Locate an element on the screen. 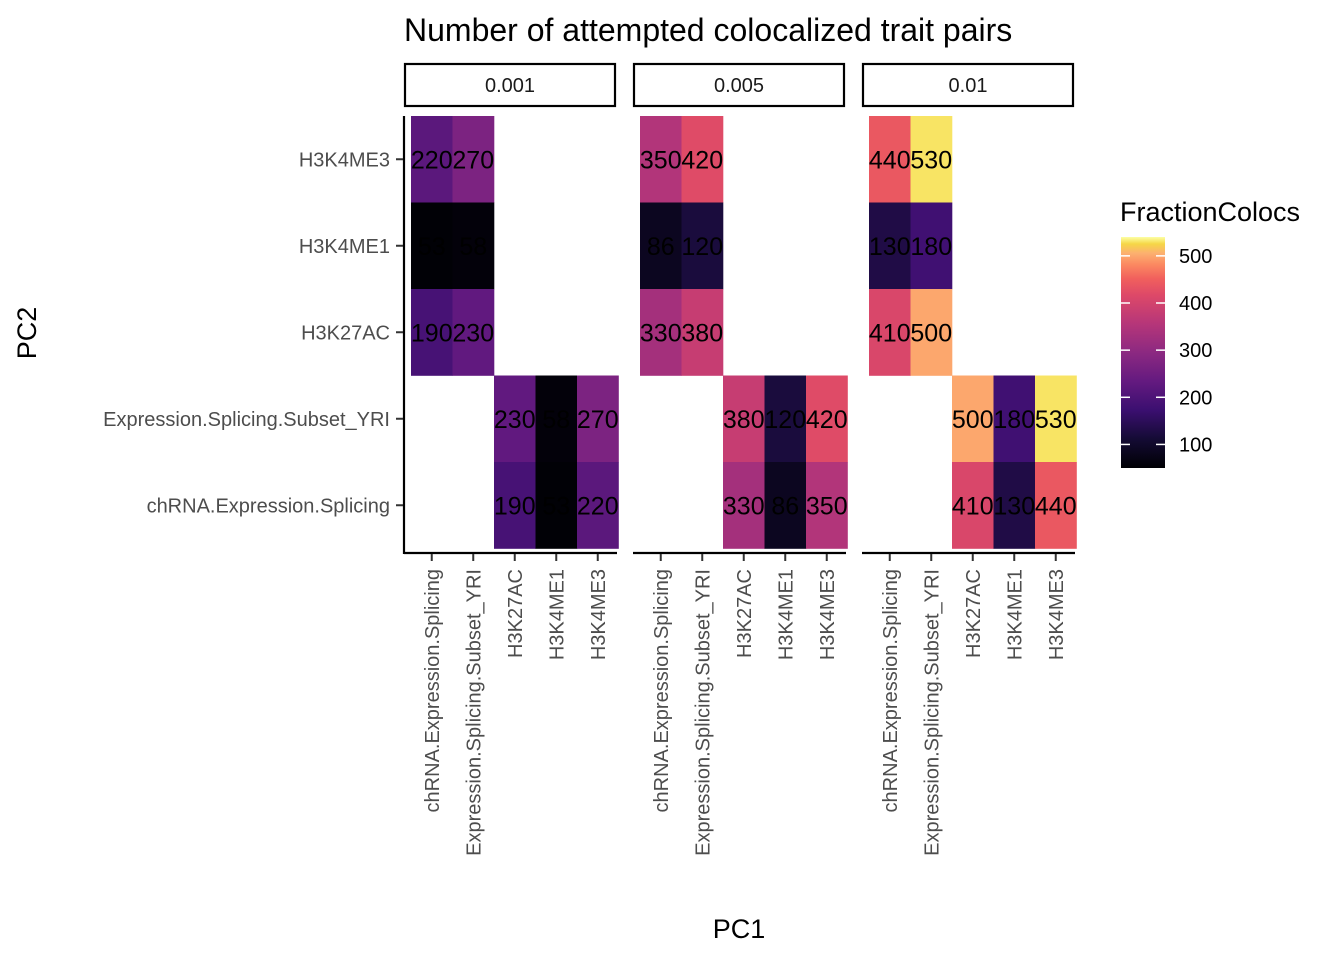 Image resolution: width=1344 pixels, height=960 pixels. facet-strip is located at coordinates (968, 85).